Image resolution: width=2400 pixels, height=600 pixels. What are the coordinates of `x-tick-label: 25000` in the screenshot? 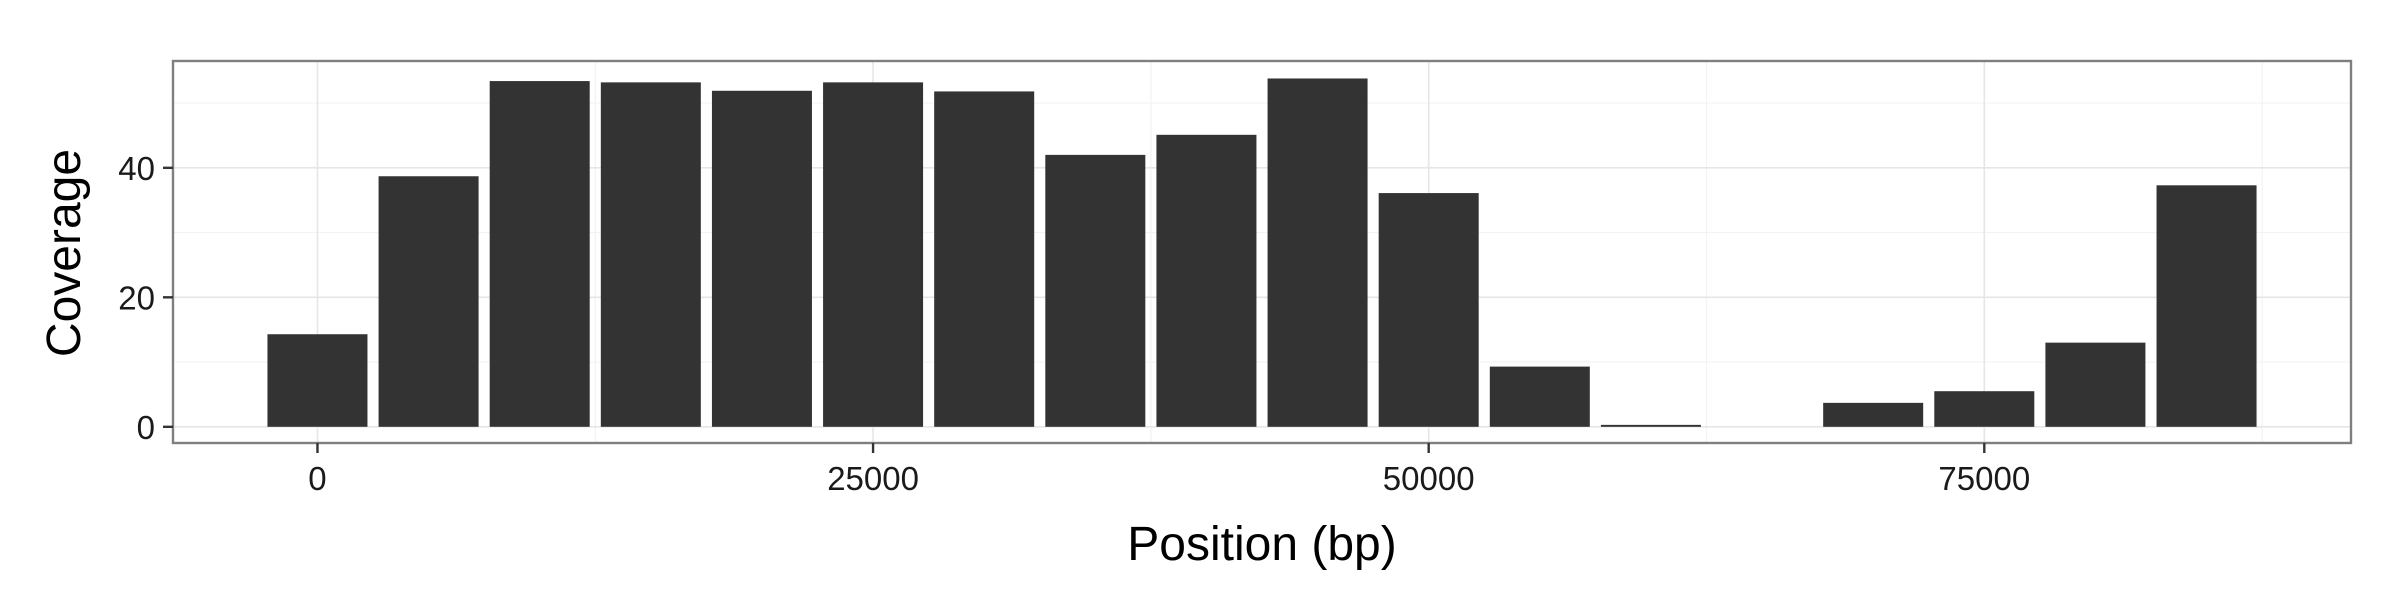 It's located at (873, 478).